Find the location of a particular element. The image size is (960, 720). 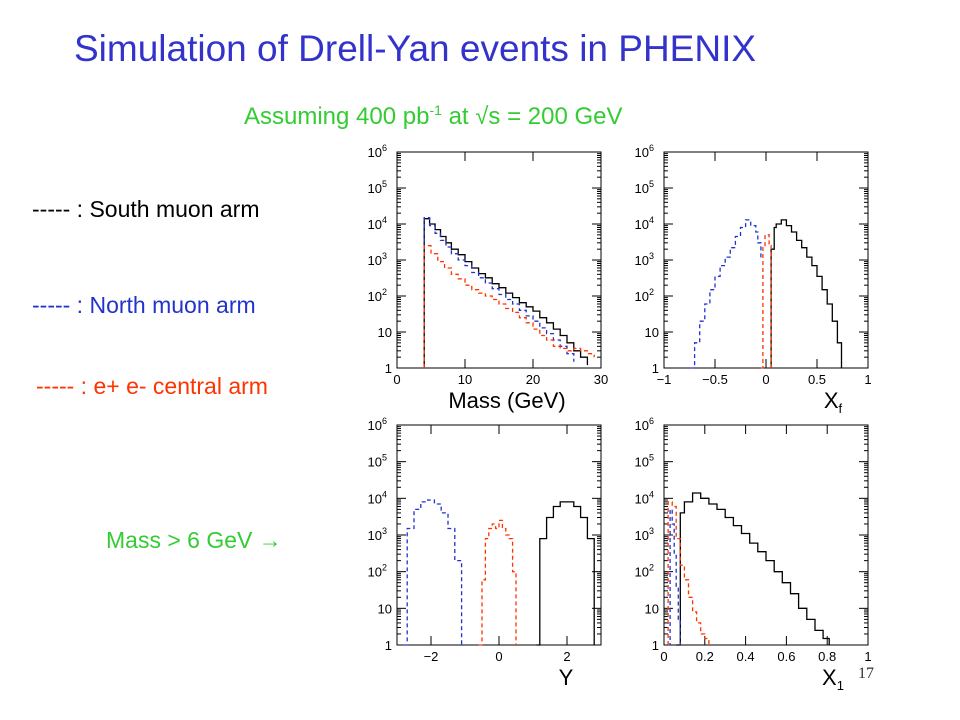

subtitle-suffix: at √s = 200 GeV is located at coordinates (532, 116).